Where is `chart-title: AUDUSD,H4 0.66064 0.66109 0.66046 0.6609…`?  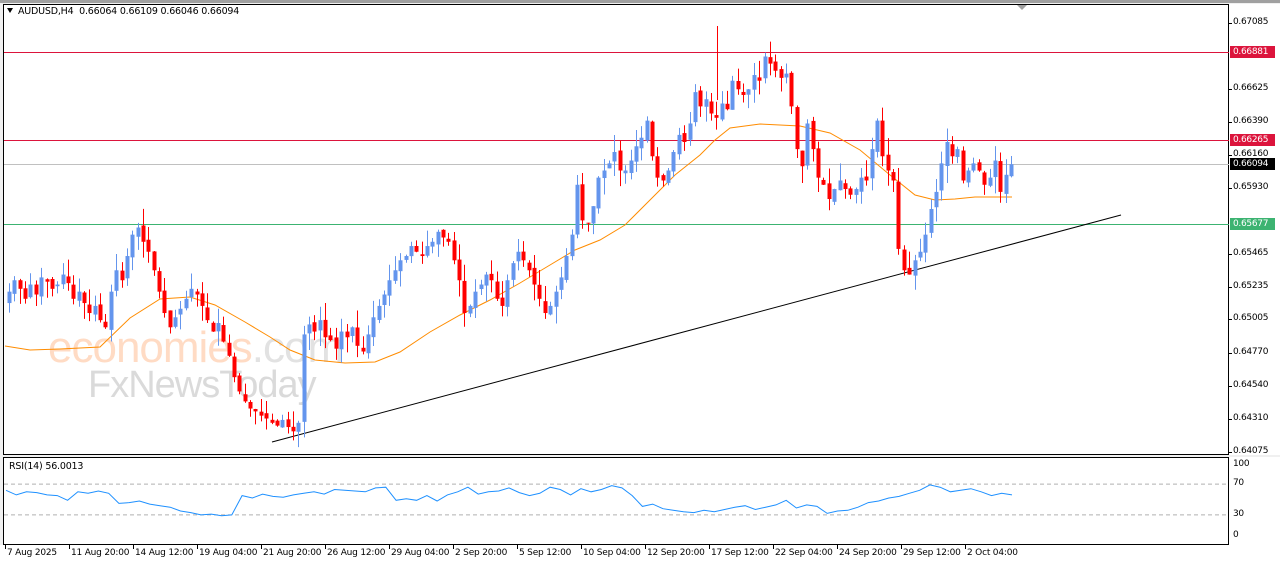
chart-title: AUDUSD,H4 0.66064 0.66109 0.66046 0.6609… is located at coordinates (123, 11).